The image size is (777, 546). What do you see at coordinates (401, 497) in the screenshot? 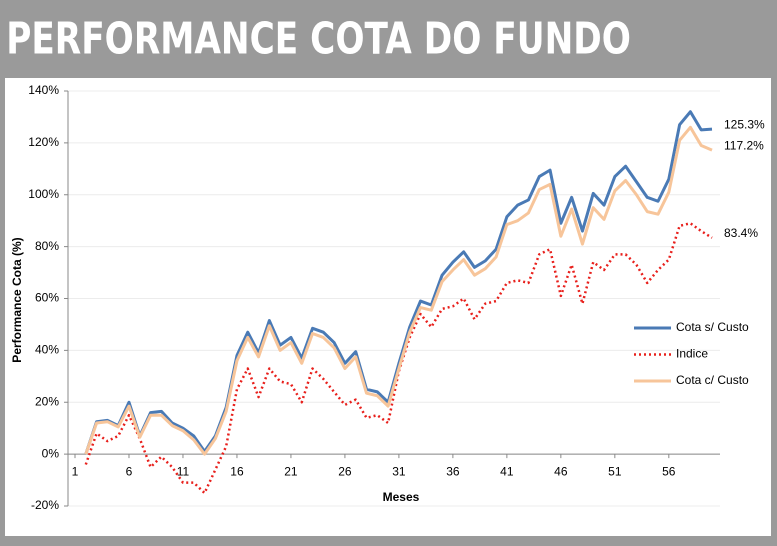
I see `x-axis-label: Meses` at bounding box center [401, 497].